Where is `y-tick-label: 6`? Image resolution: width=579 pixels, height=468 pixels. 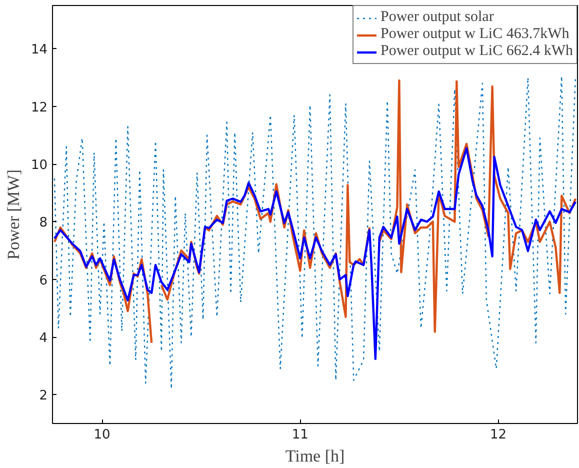
y-tick-label: 6 is located at coordinates (43, 280).